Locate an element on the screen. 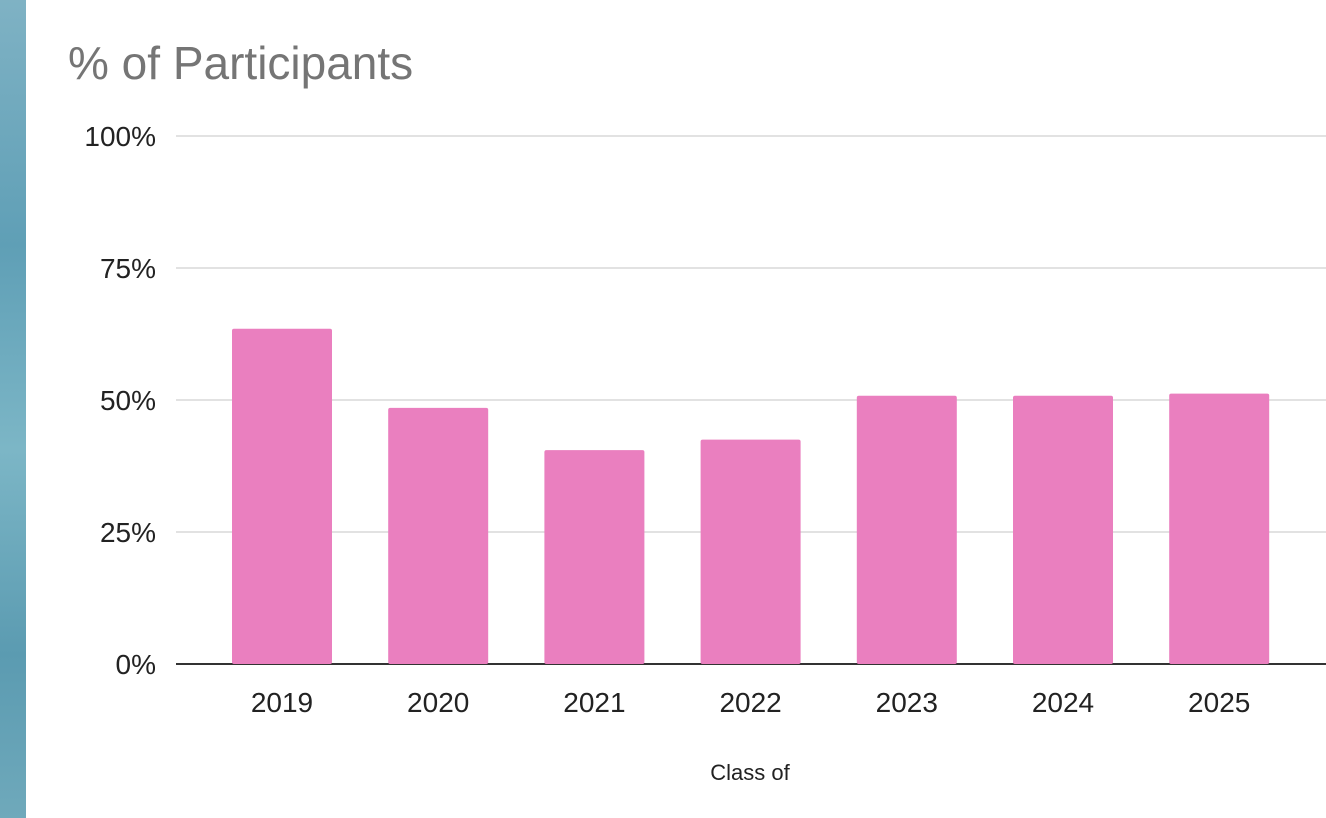 The height and width of the screenshot is (818, 1326). x-axis-title: Class of is located at coordinates (750, 772).